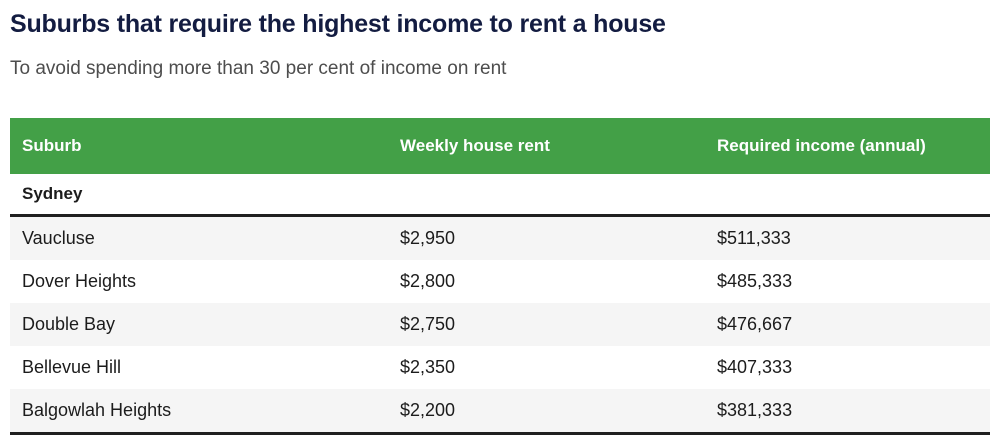  What do you see at coordinates (500, 281) in the screenshot?
I see `table-row: Dover Heights $2,800 $485,333` at bounding box center [500, 281].